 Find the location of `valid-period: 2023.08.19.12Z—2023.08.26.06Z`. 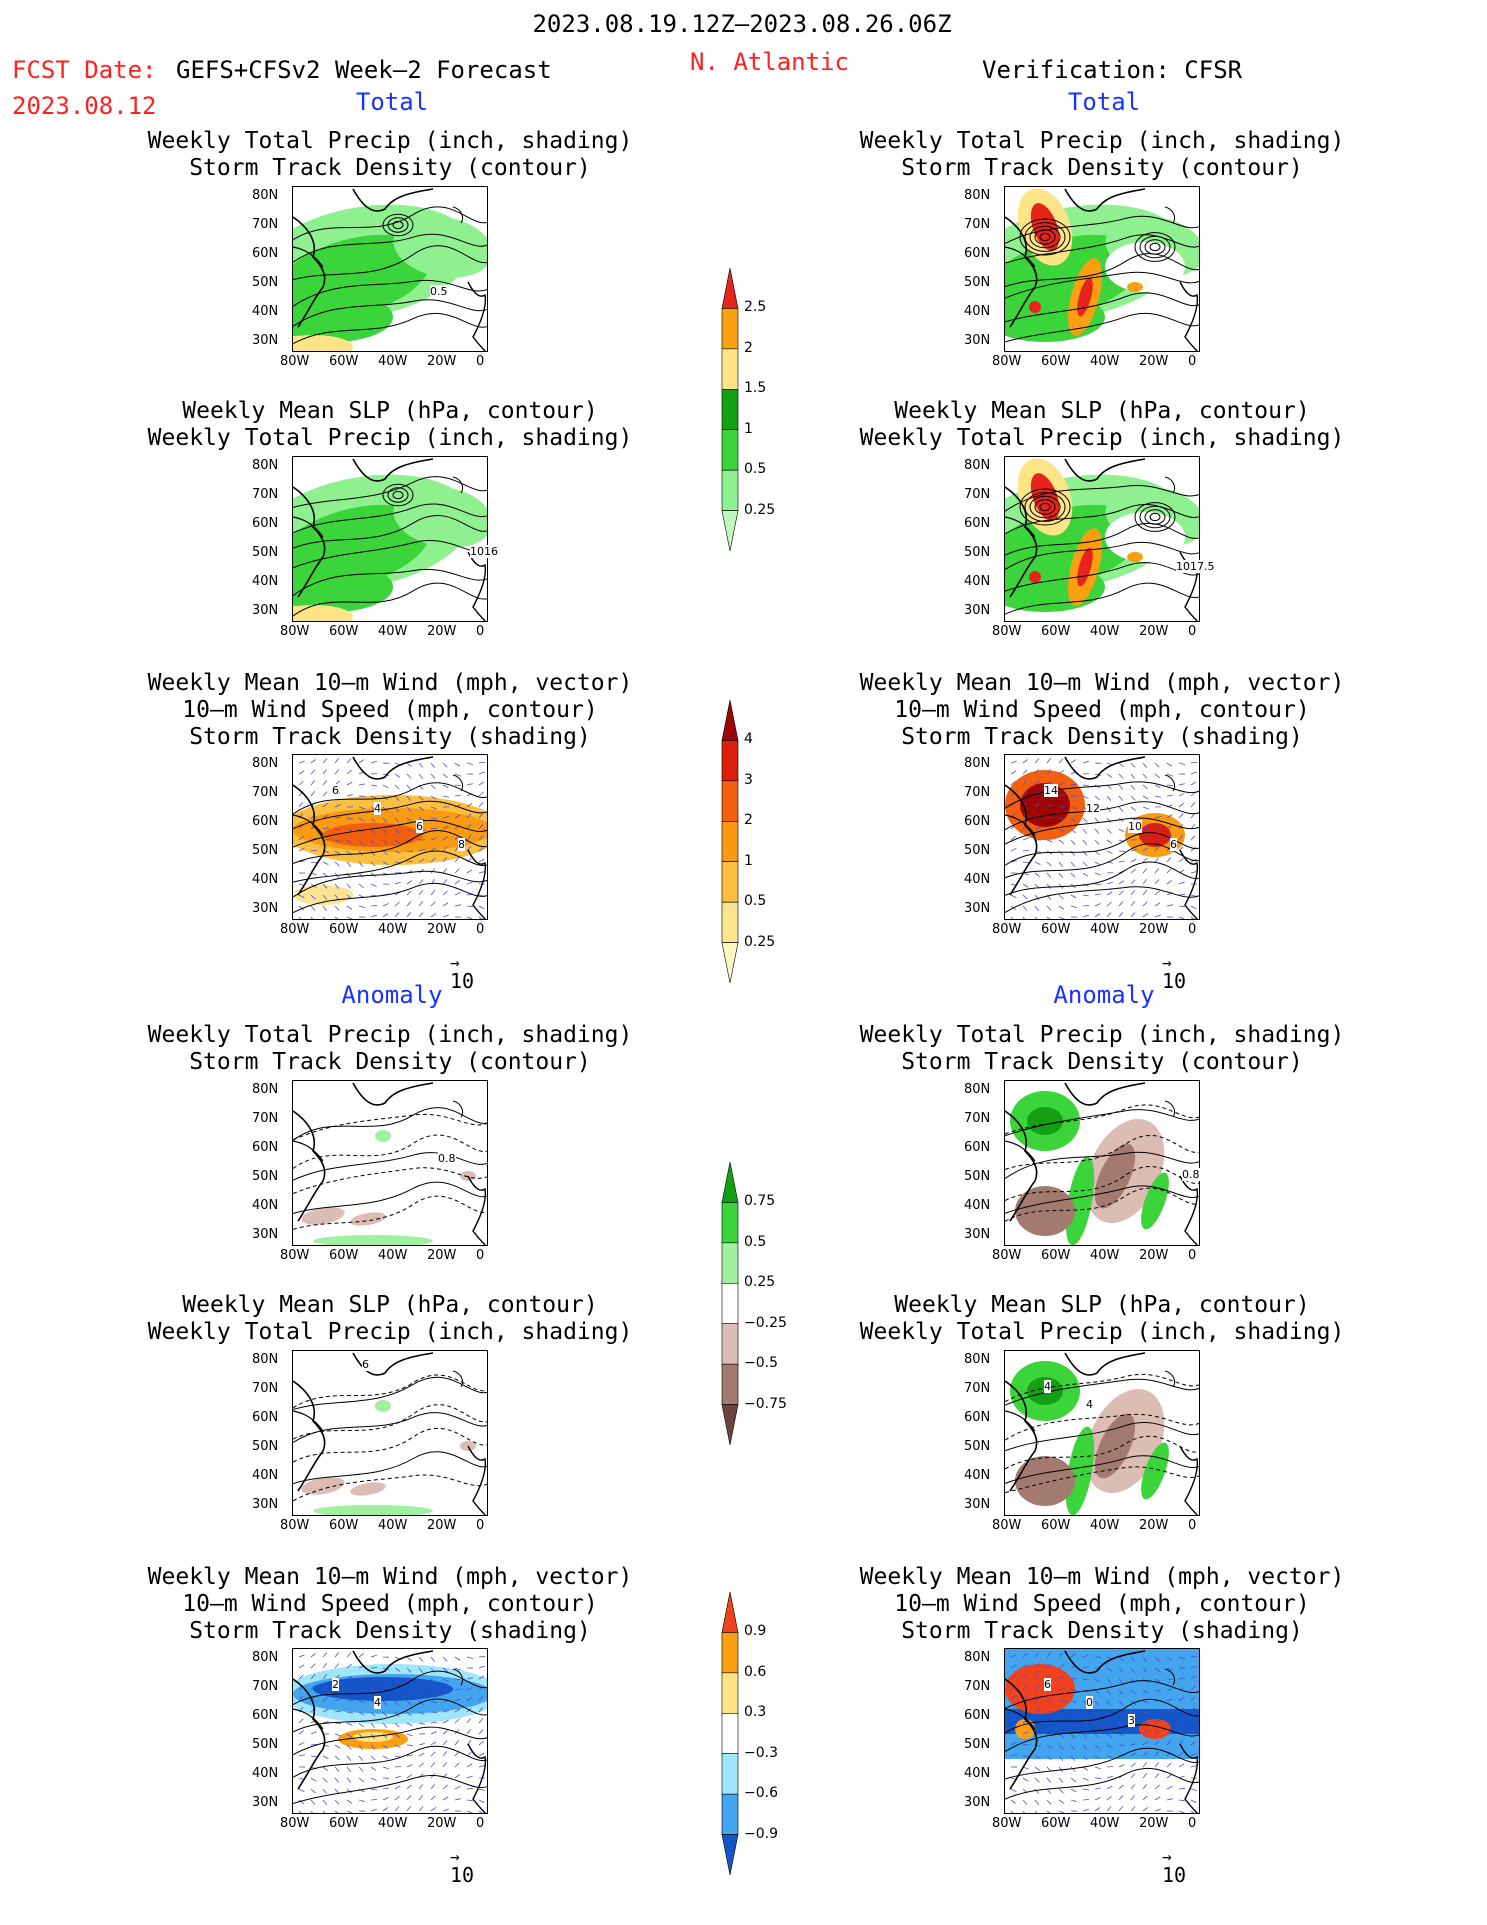

valid-period: 2023.08.19.12Z—2023.08.26.06Z is located at coordinates (742, 24).